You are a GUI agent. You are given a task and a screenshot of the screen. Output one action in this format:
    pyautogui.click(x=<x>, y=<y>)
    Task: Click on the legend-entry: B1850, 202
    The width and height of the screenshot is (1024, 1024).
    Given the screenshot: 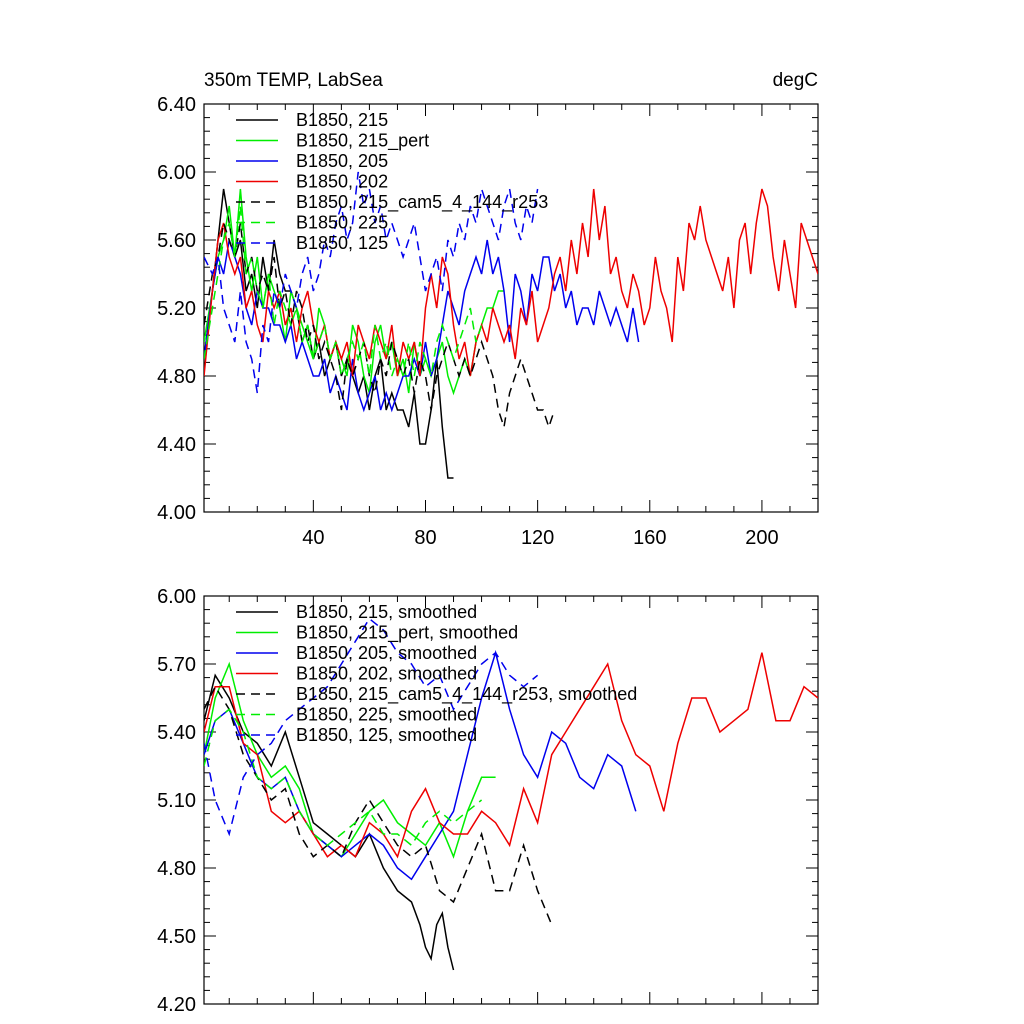 What is the action you would take?
    pyautogui.click(x=342, y=182)
    